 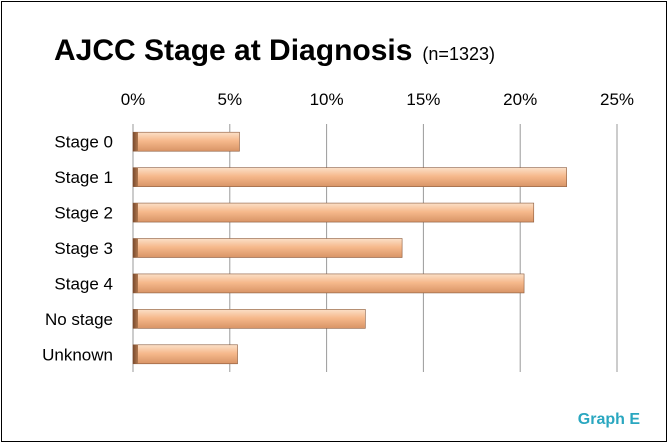 I want to click on chart-subtitle: (n=1323), so click(x=458, y=54).